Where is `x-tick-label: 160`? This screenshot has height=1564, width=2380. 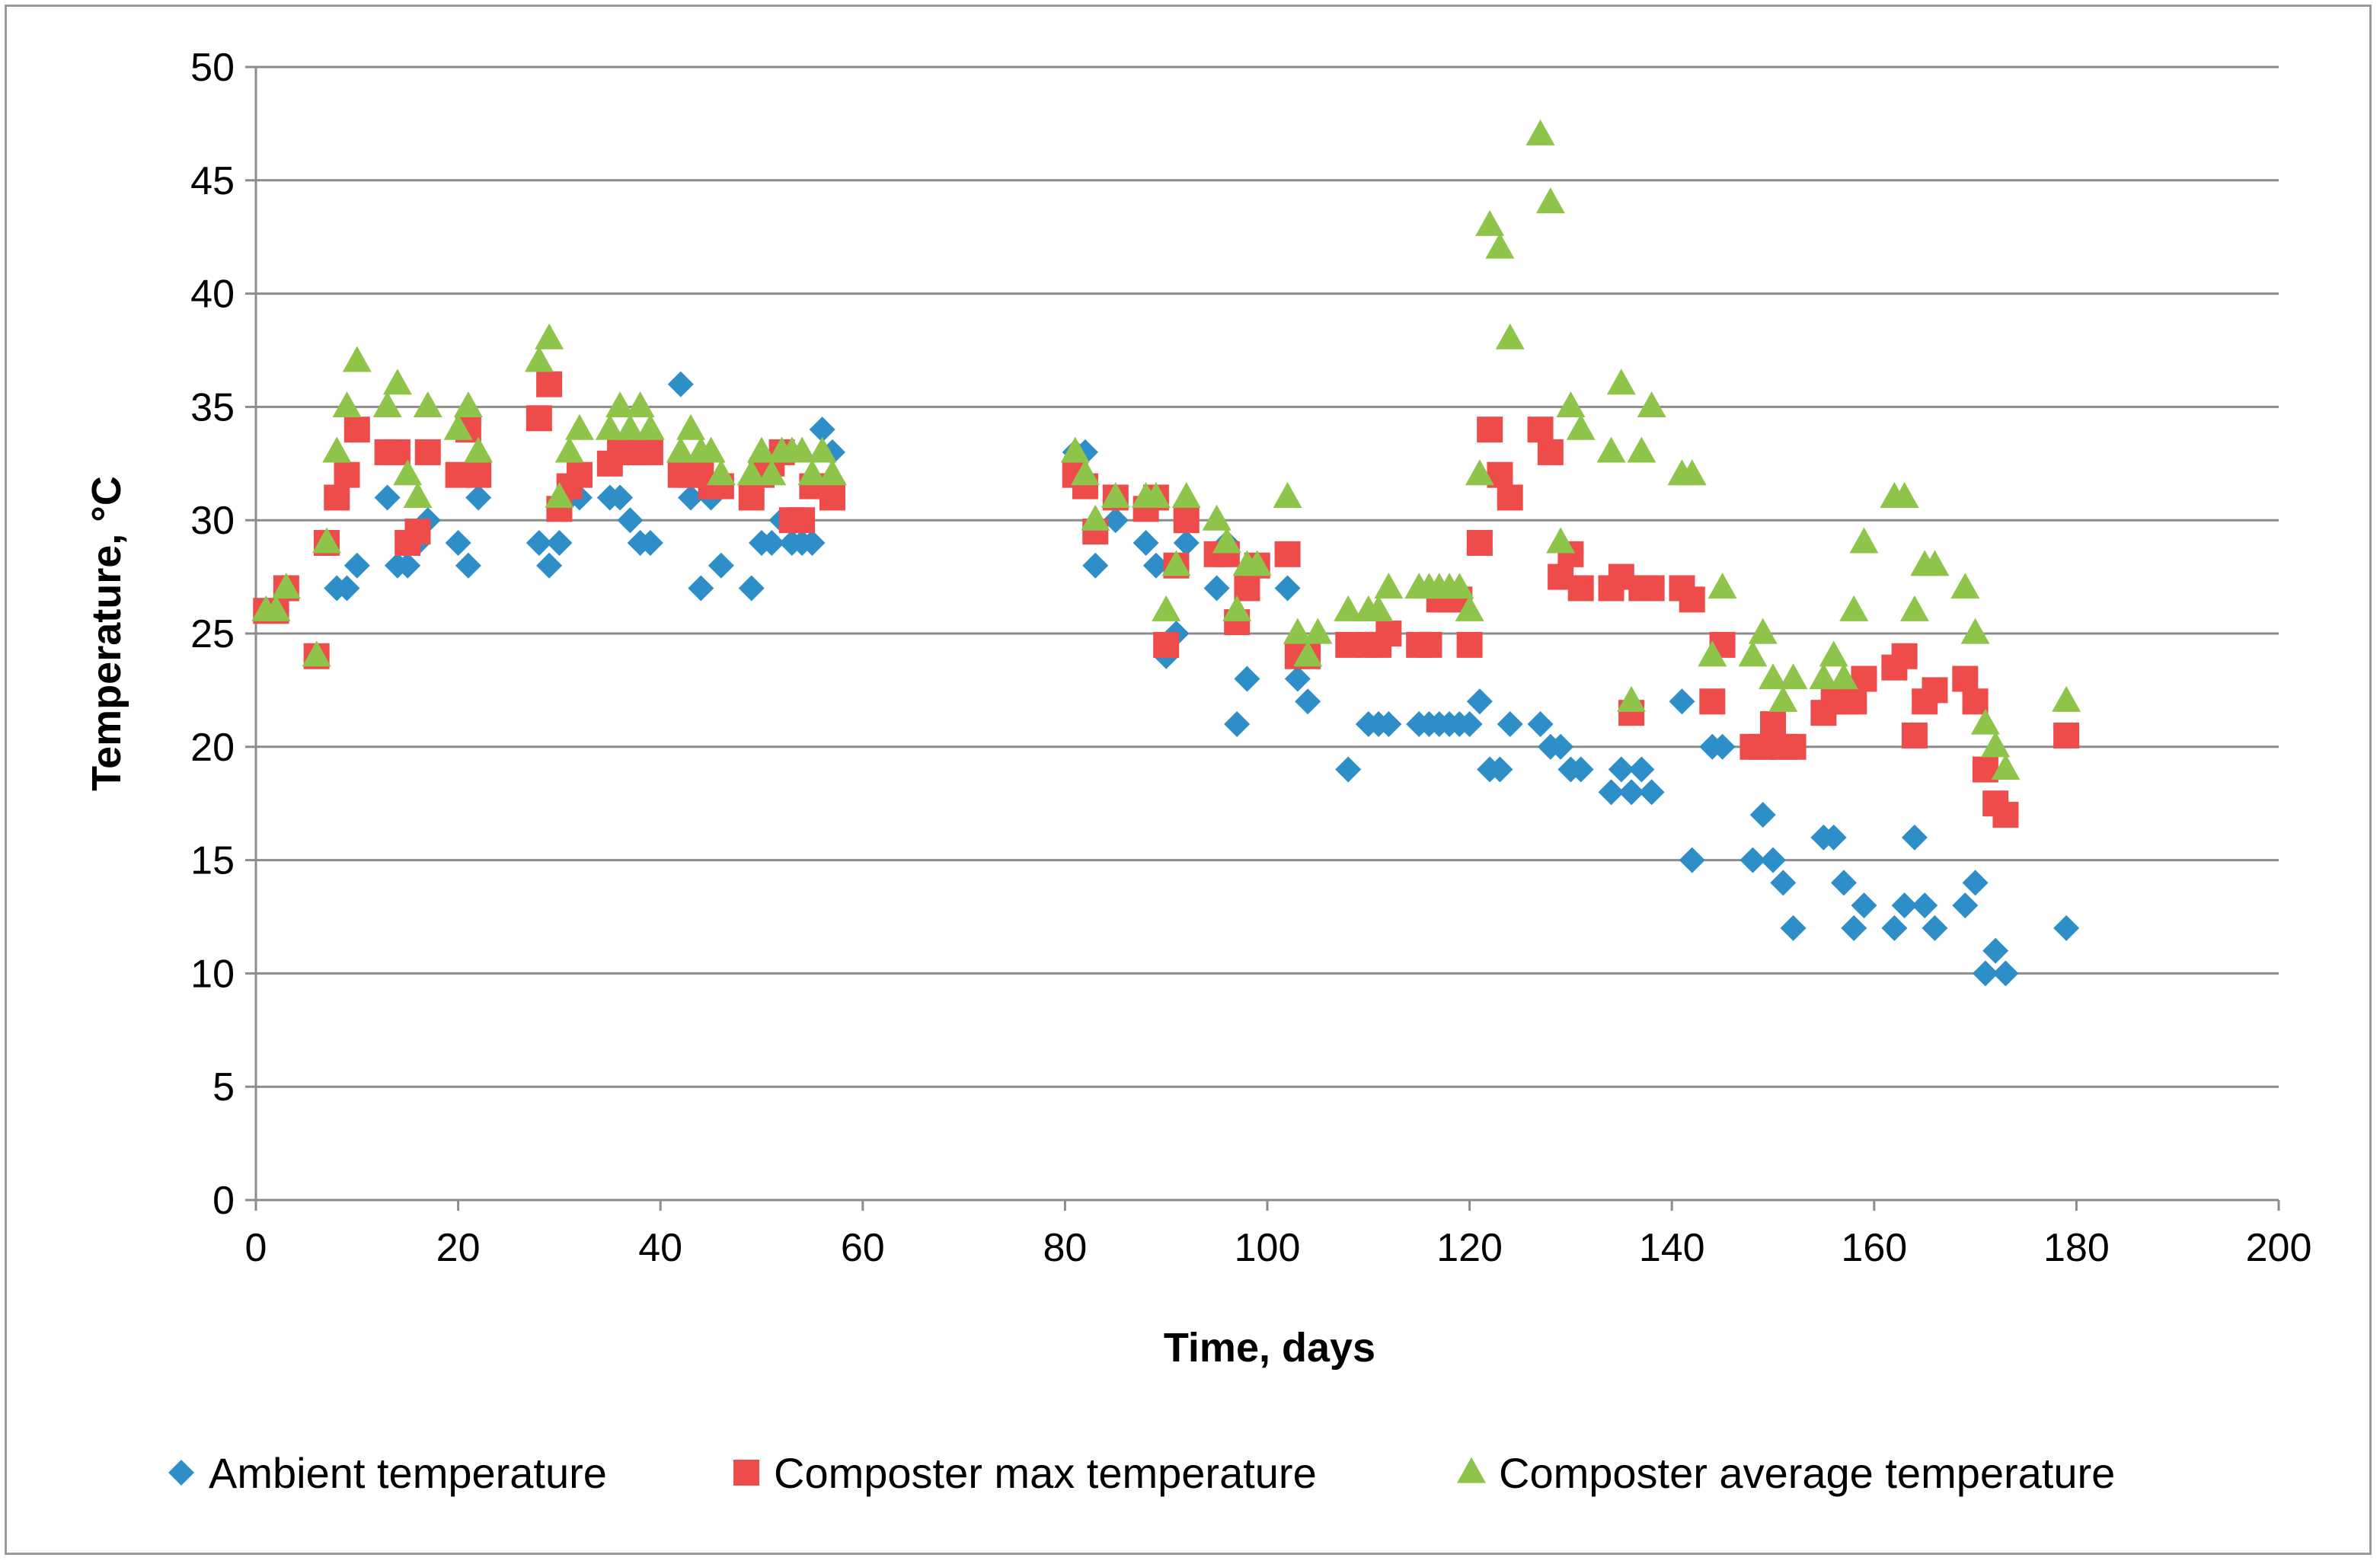 x-tick-label: 160 is located at coordinates (1874, 1248).